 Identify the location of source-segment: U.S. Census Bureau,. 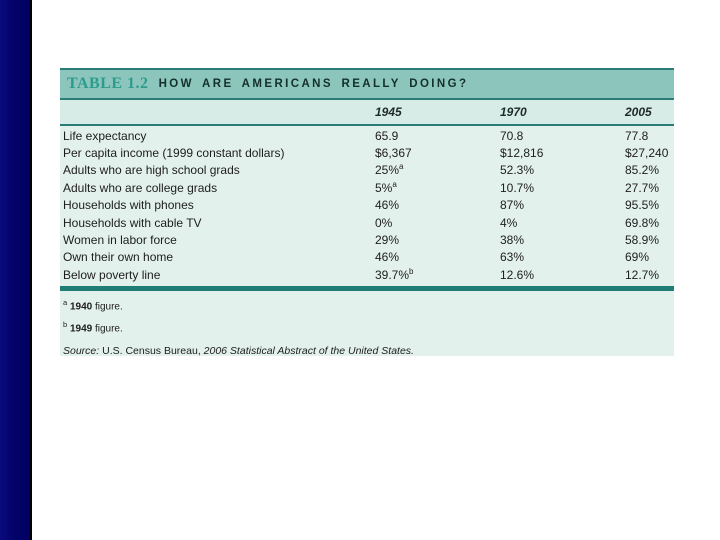
(151, 351).